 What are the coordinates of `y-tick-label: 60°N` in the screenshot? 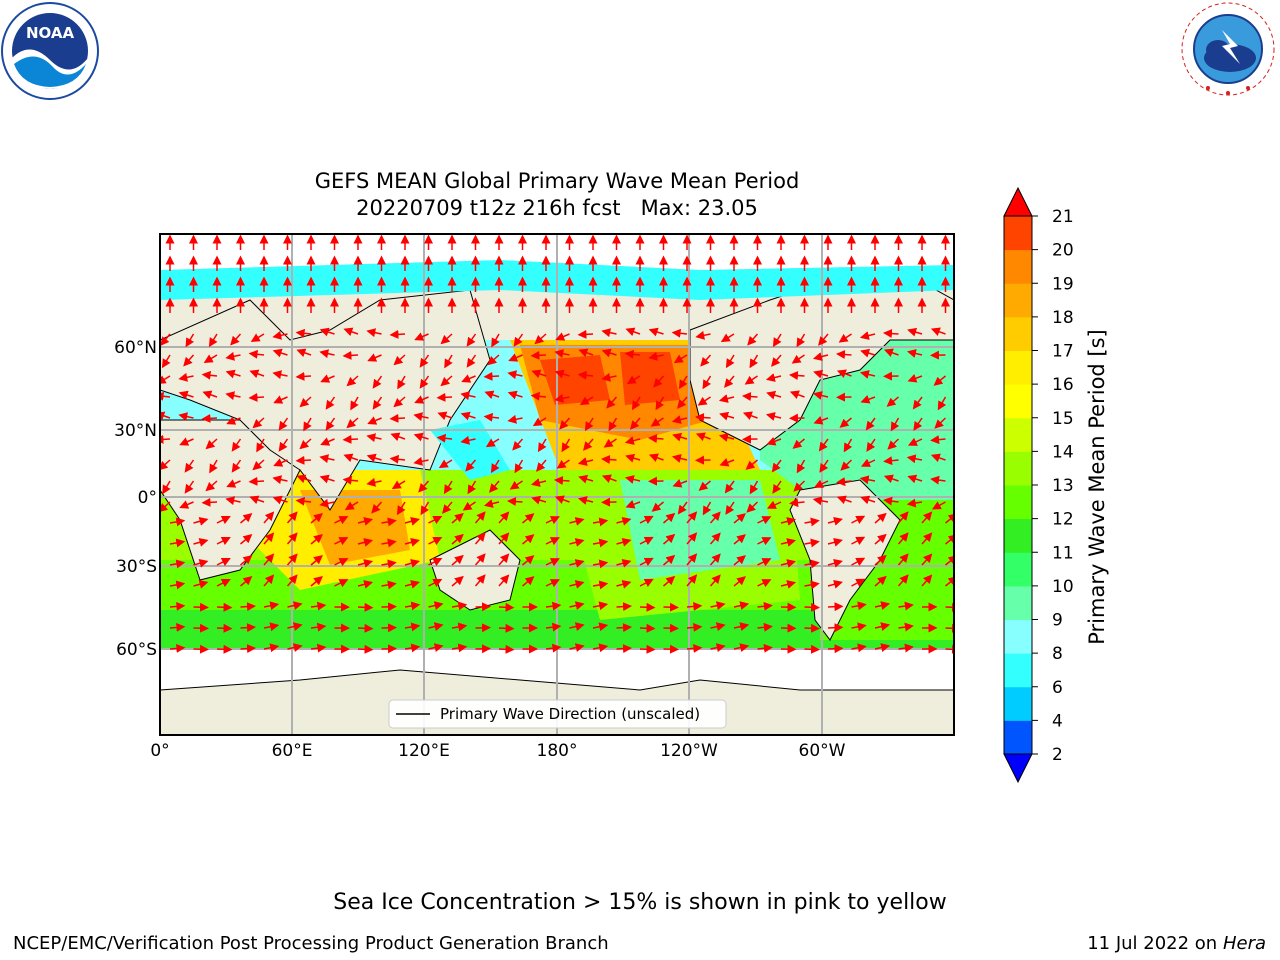 It's located at (135, 348).